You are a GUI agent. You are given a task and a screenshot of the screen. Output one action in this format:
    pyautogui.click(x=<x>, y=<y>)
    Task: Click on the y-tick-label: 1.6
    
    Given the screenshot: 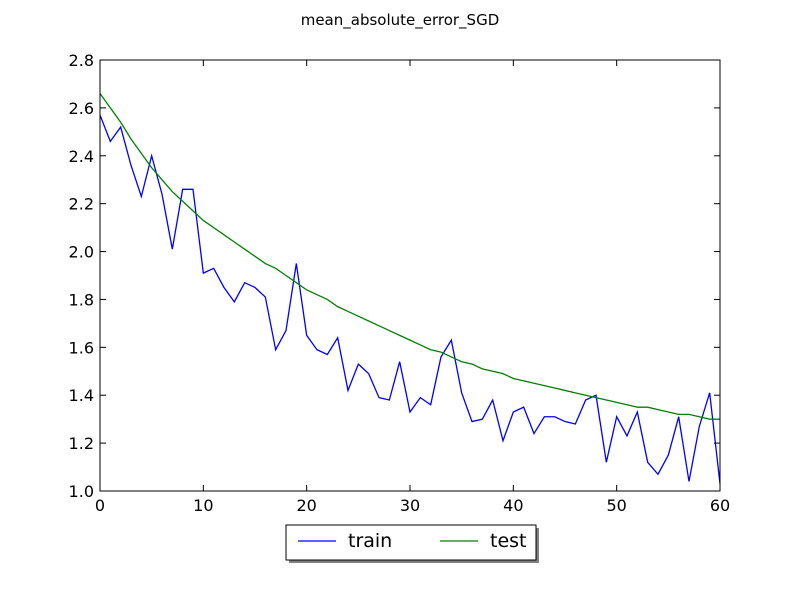 What is the action you would take?
    pyautogui.click(x=81, y=347)
    